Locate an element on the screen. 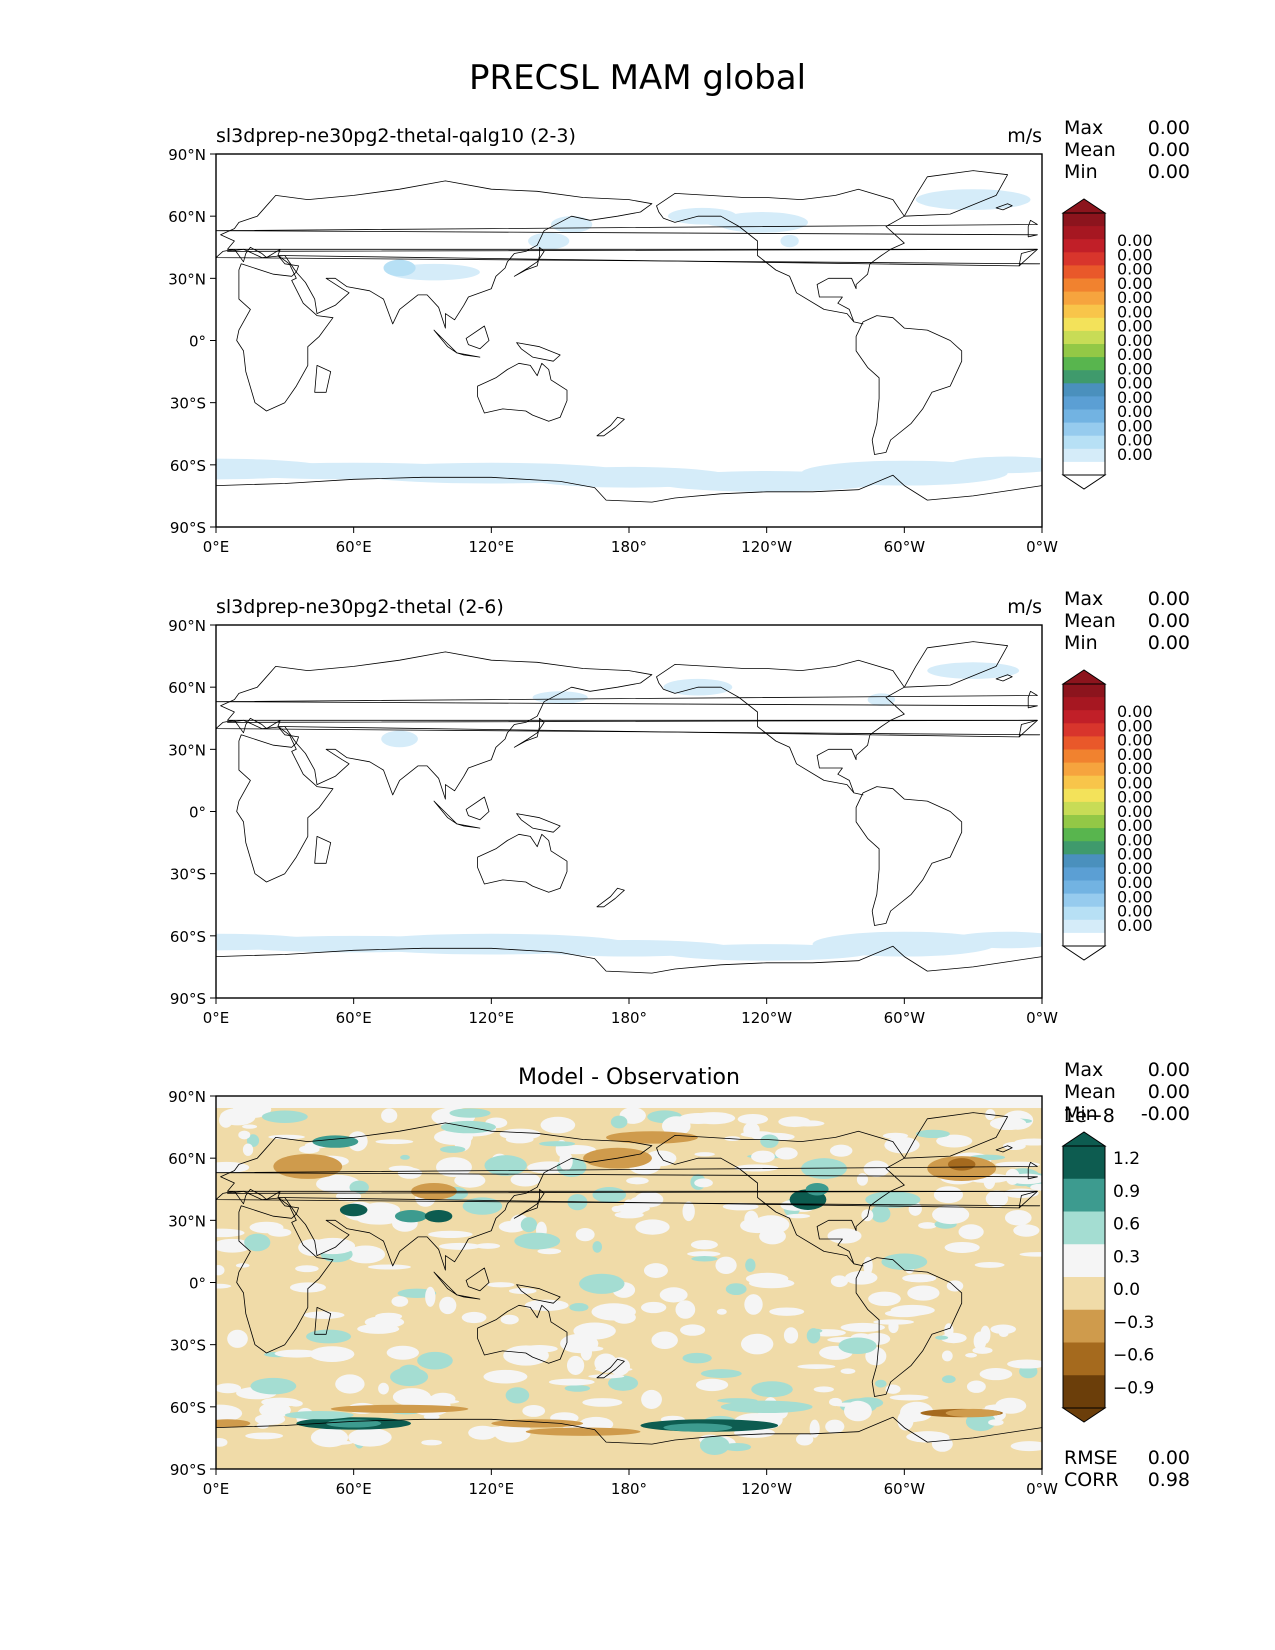  y-tick-label: 60°N is located at coordinates (187, 688).